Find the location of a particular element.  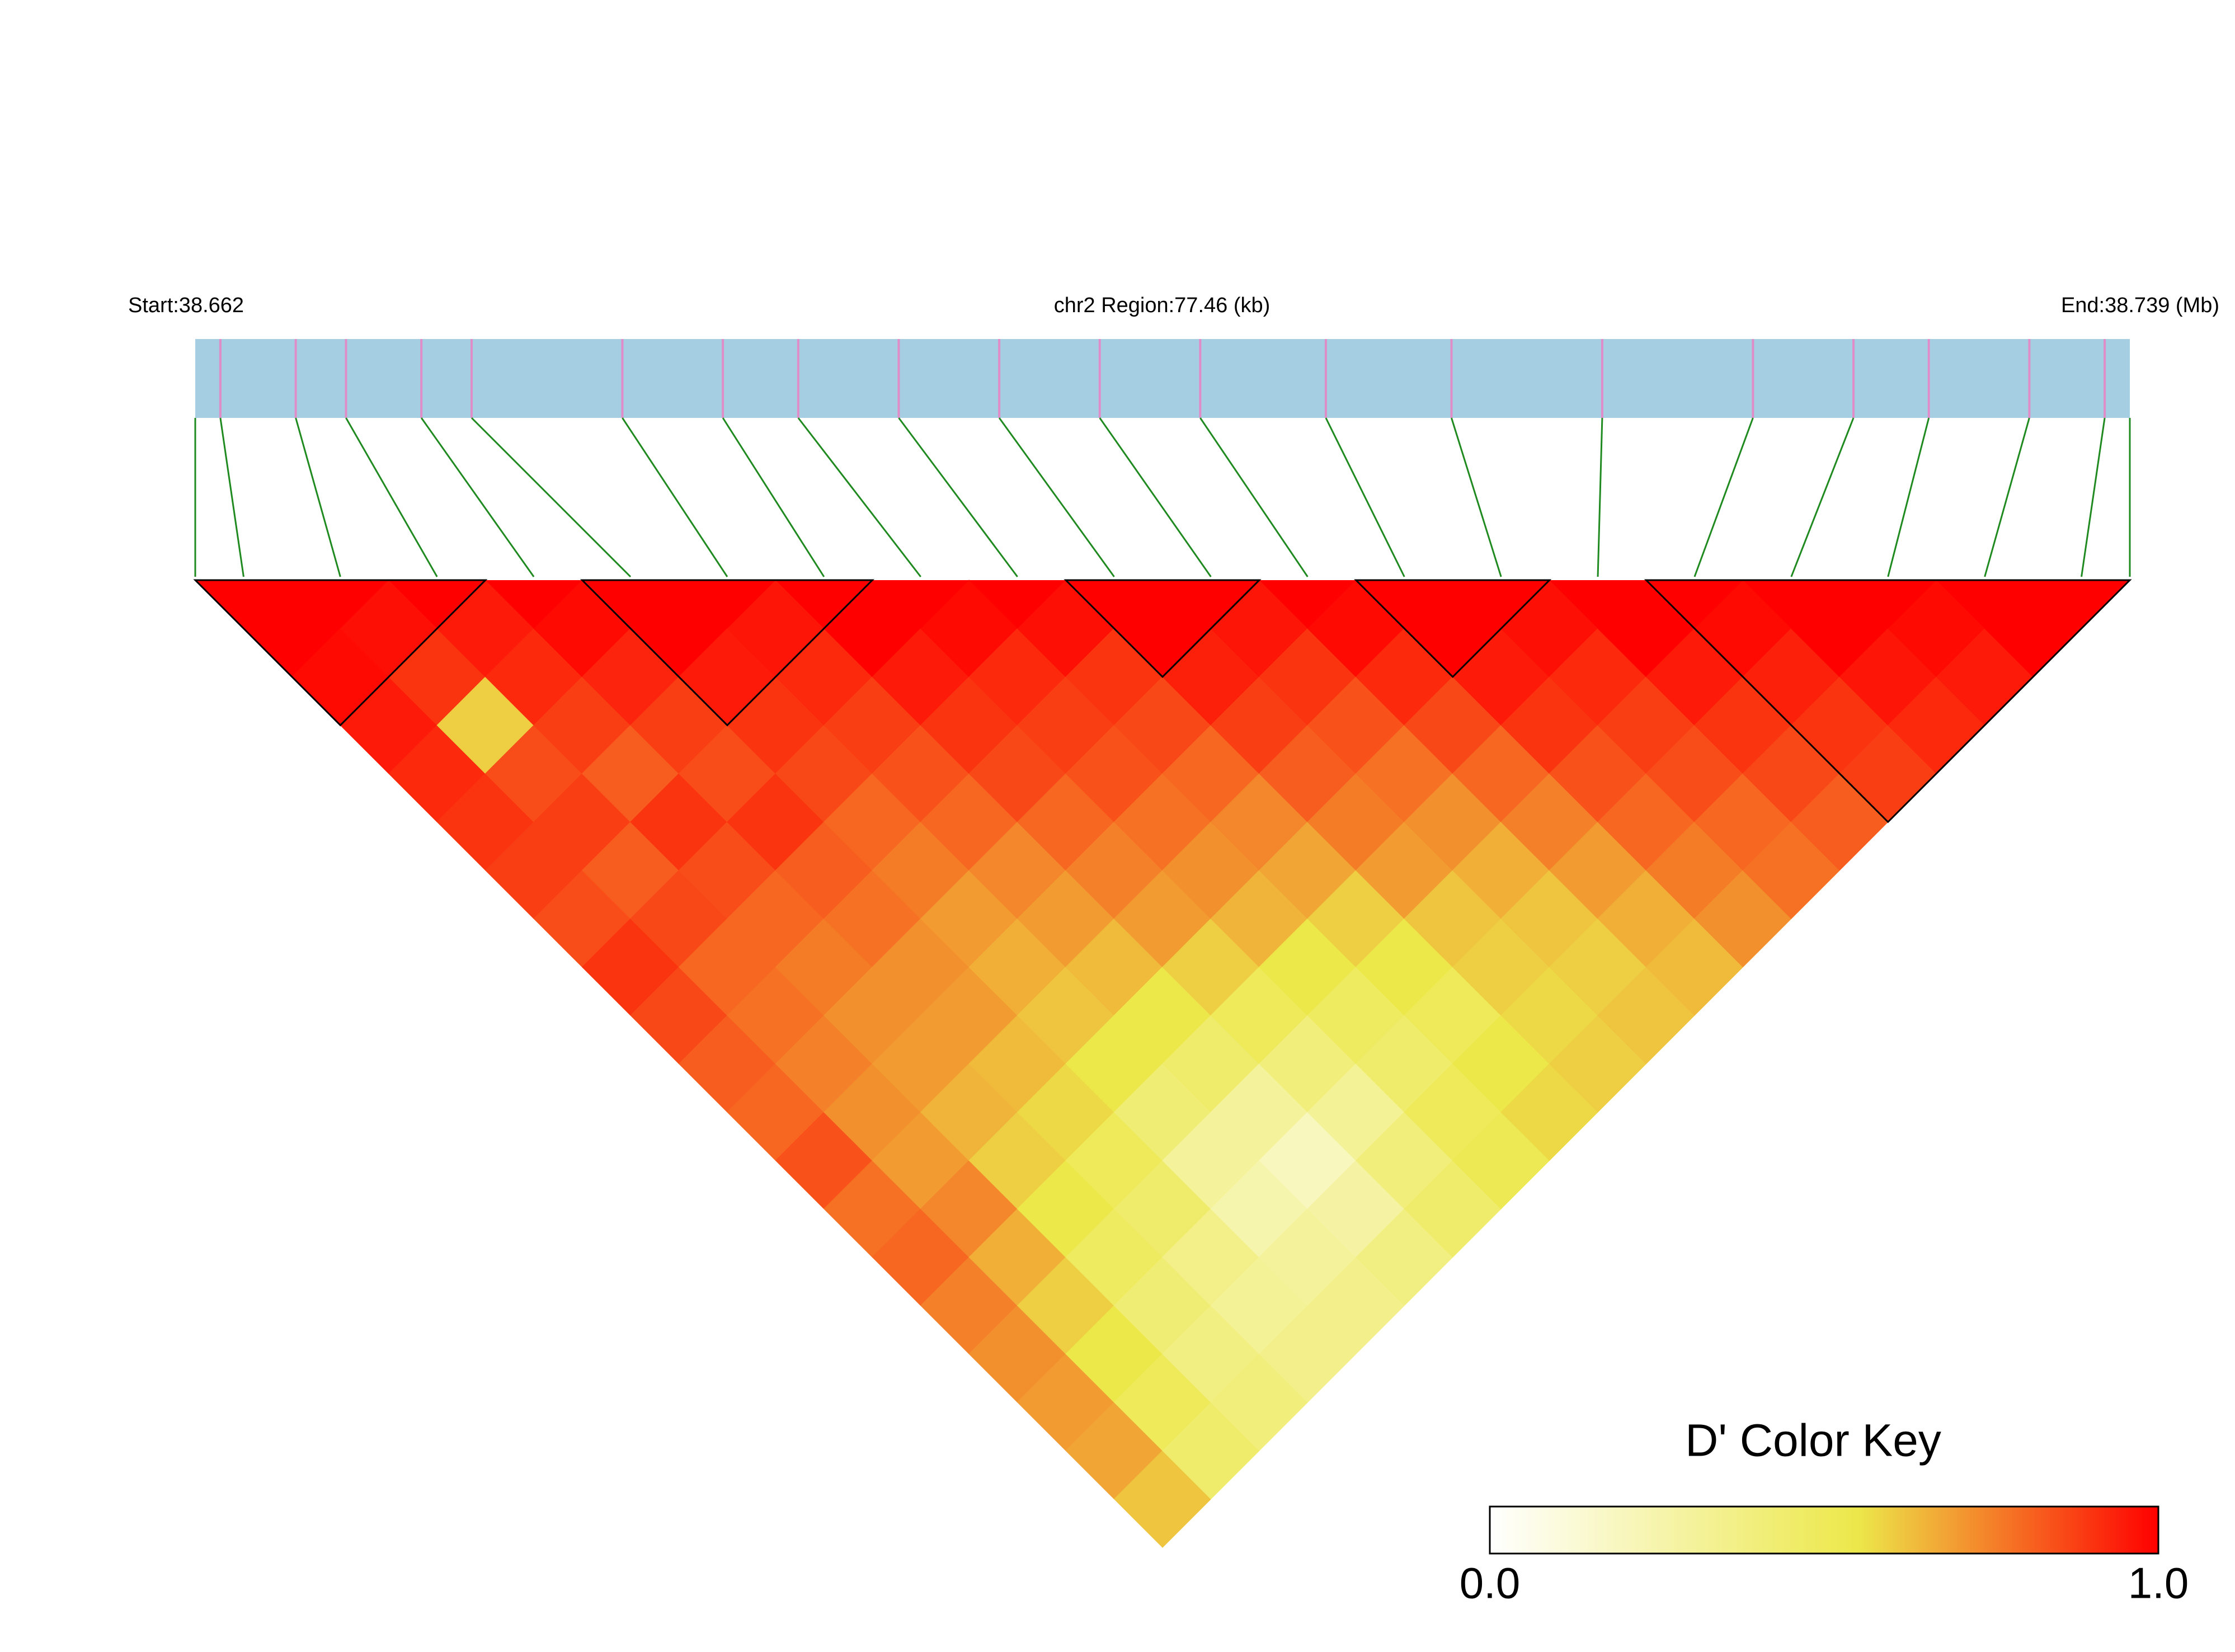

end-label: End:38.739 (Mb) is located at coordinates (2140, 306).